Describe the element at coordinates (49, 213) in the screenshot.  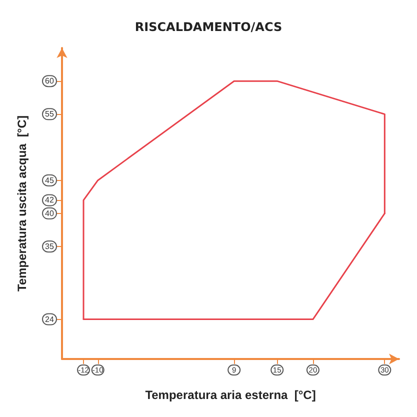
I see `y-tick-label: 40` at that location.